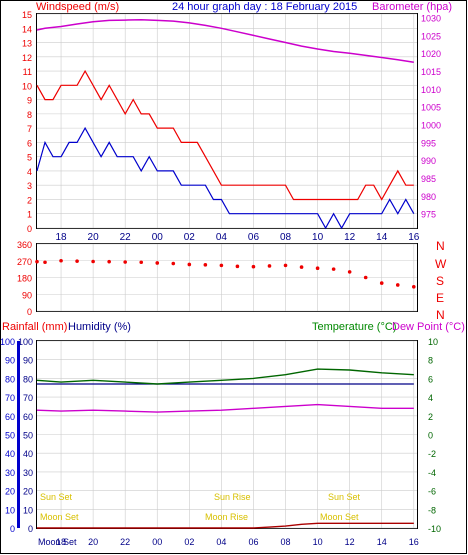 The height and width of the screenshot is (555, 468). What do you see at coordinates (428, 197) in the screenshot?
I see `baro-tick-label: 980` at bounding box center [428, 197].